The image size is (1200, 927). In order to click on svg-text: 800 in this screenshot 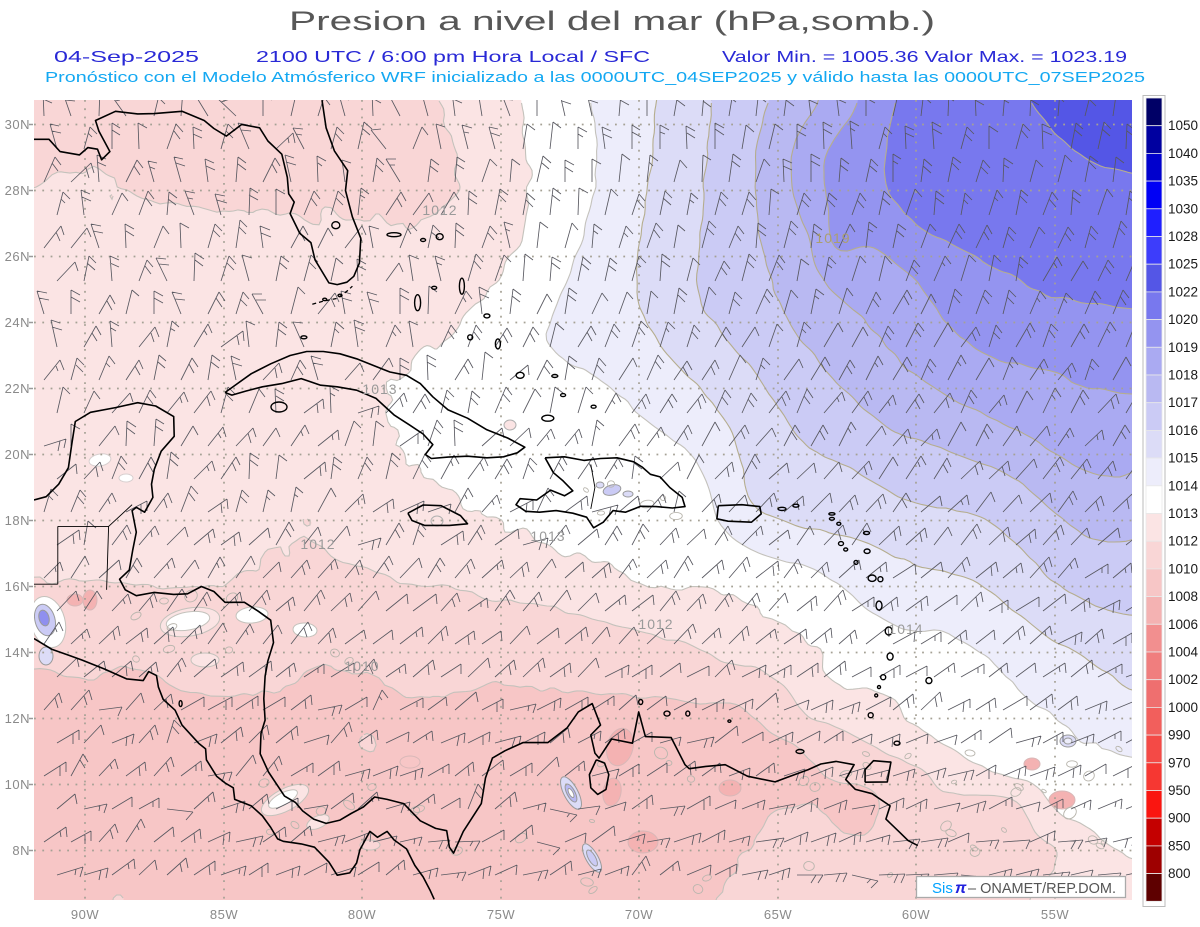, I will do `click(1179, 873)`.